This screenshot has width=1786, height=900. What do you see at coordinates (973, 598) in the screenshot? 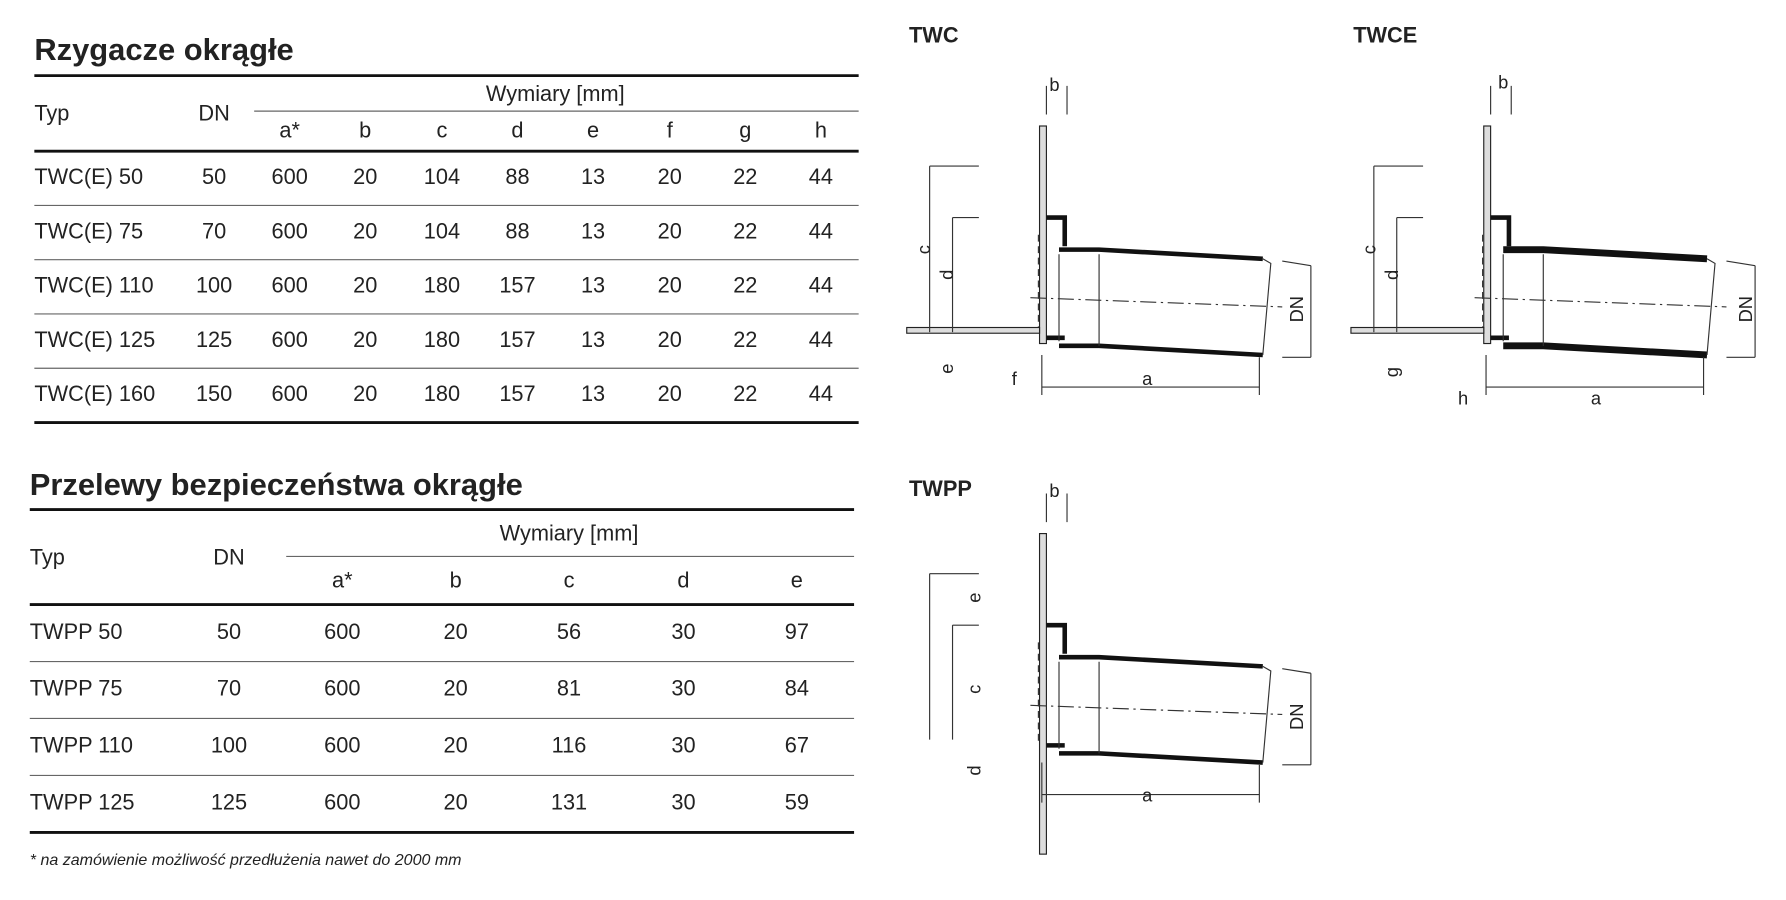
I see `dimension-label: e` at bounding box center [973, 598].